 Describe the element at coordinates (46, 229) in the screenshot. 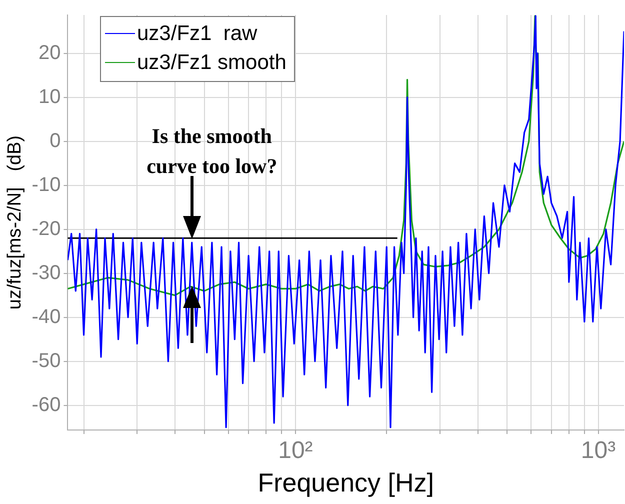

I see `y-tick-label: -20` at that location.